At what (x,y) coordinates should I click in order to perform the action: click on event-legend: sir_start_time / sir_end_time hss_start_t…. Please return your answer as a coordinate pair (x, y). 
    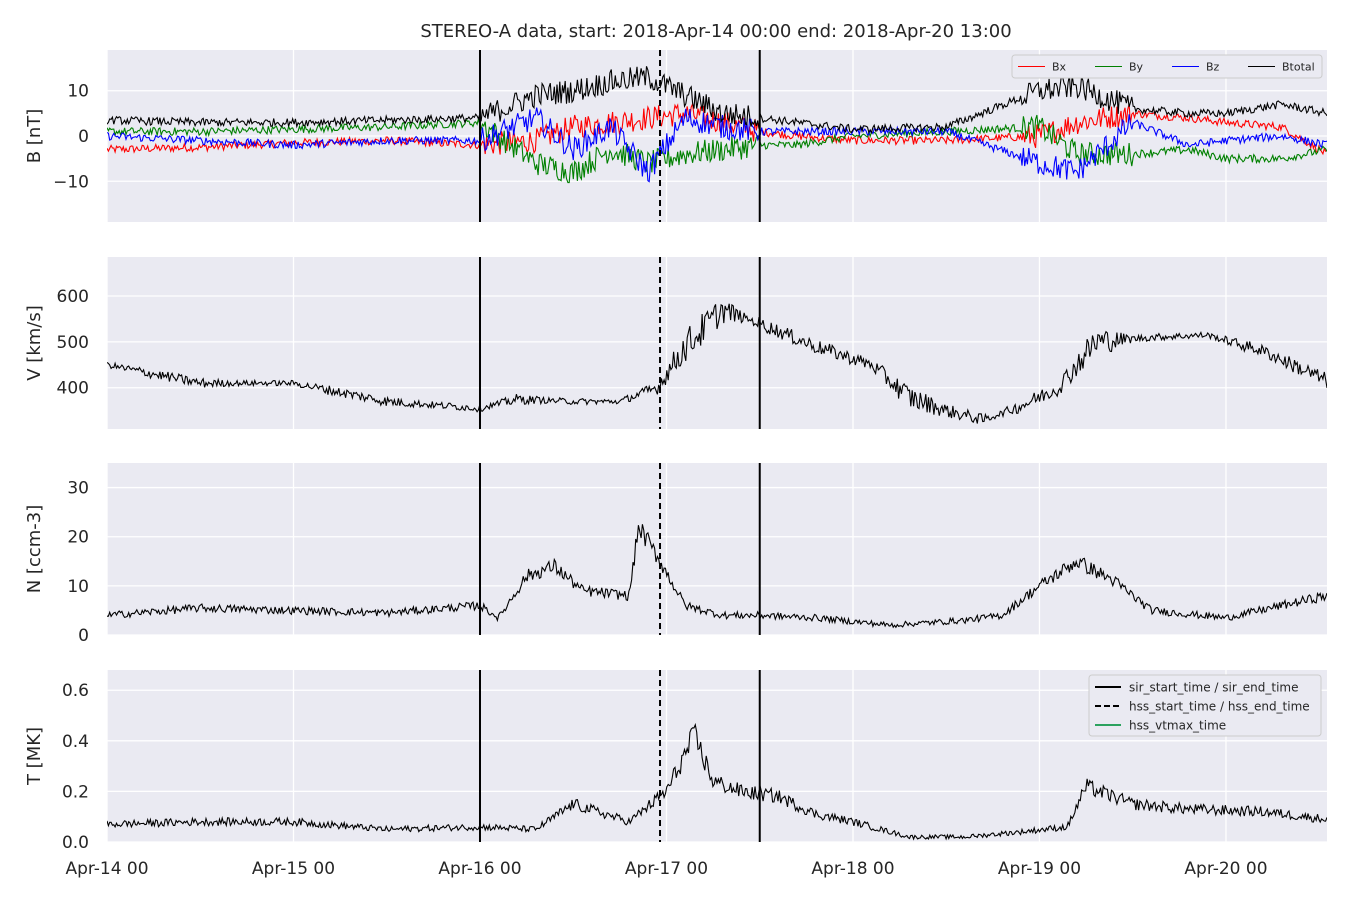
    Looking at the image, I should click on (1205, 705).